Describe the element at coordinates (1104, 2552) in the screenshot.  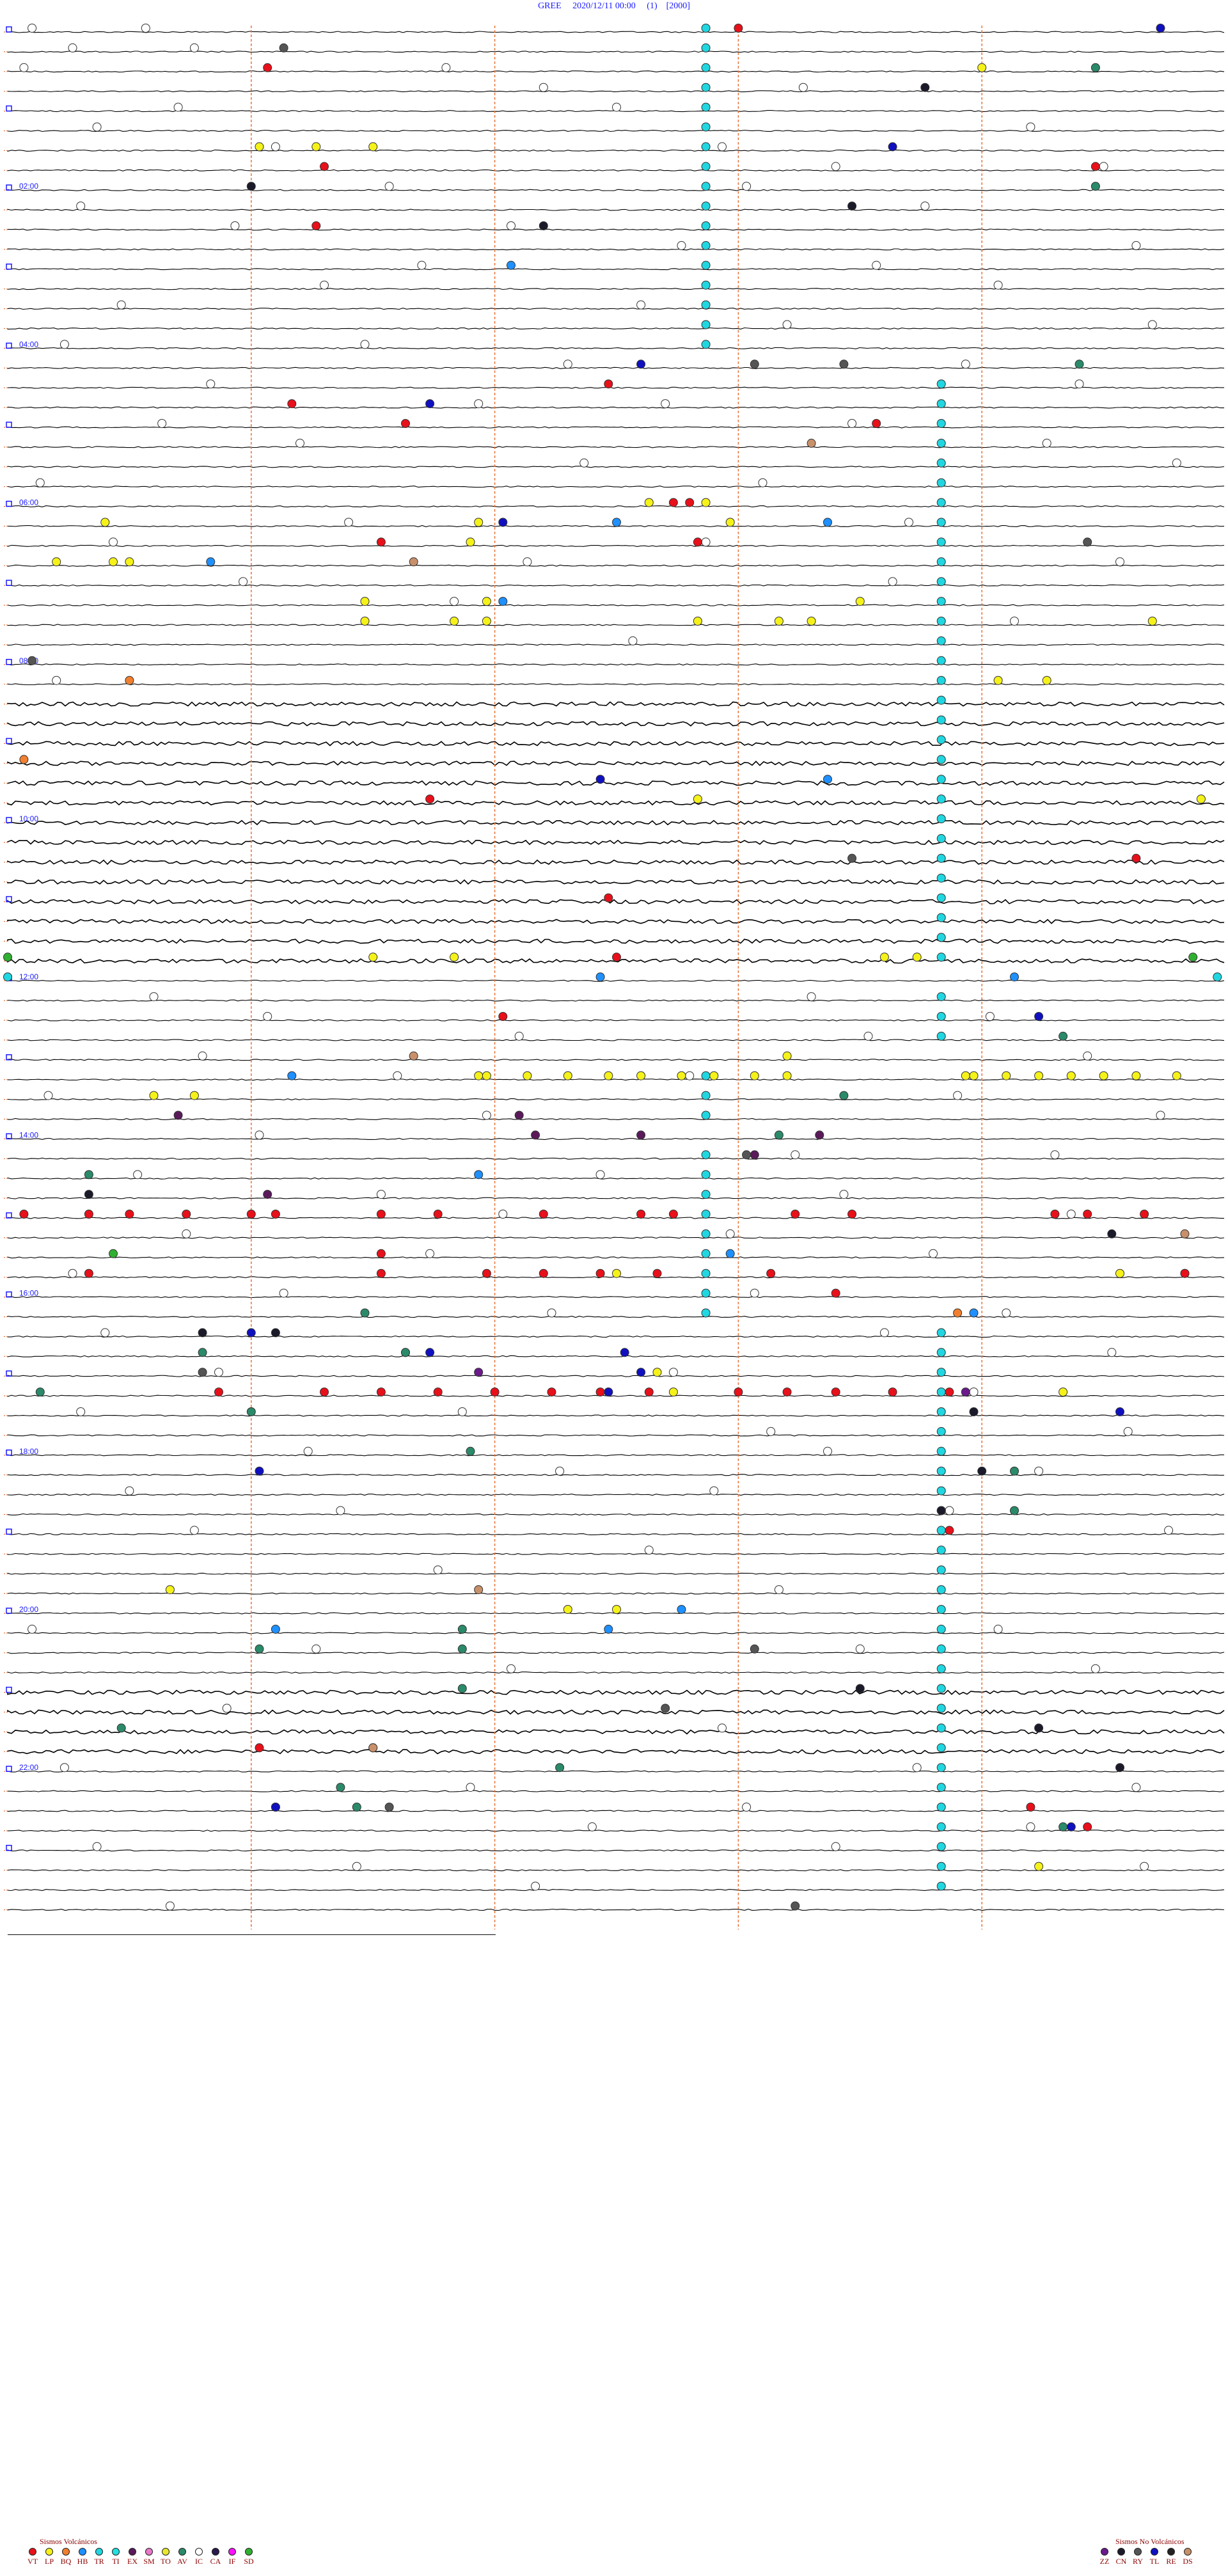
I see `nonvolcanic-legend-dot-zz` at that location.